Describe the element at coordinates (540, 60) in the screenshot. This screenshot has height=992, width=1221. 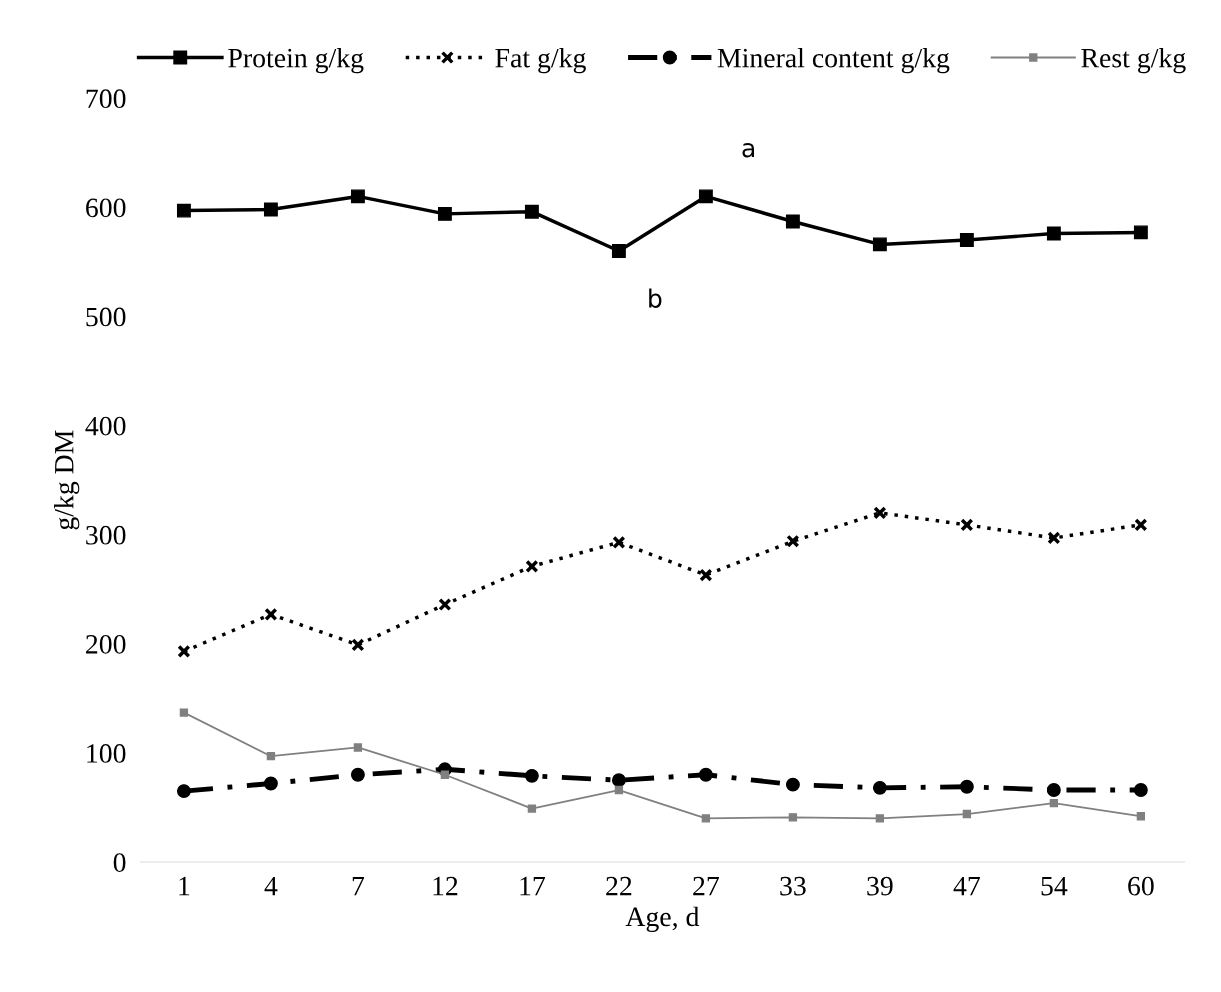
I see `legend-label: Fat g/kg` at that location.